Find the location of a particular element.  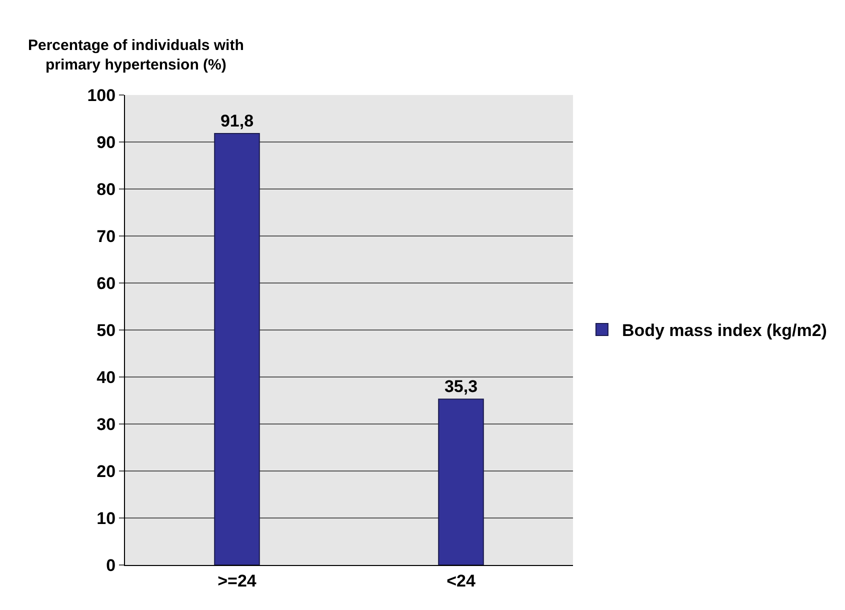

y-tick-label: 40 is located at coordinates (106, 377).